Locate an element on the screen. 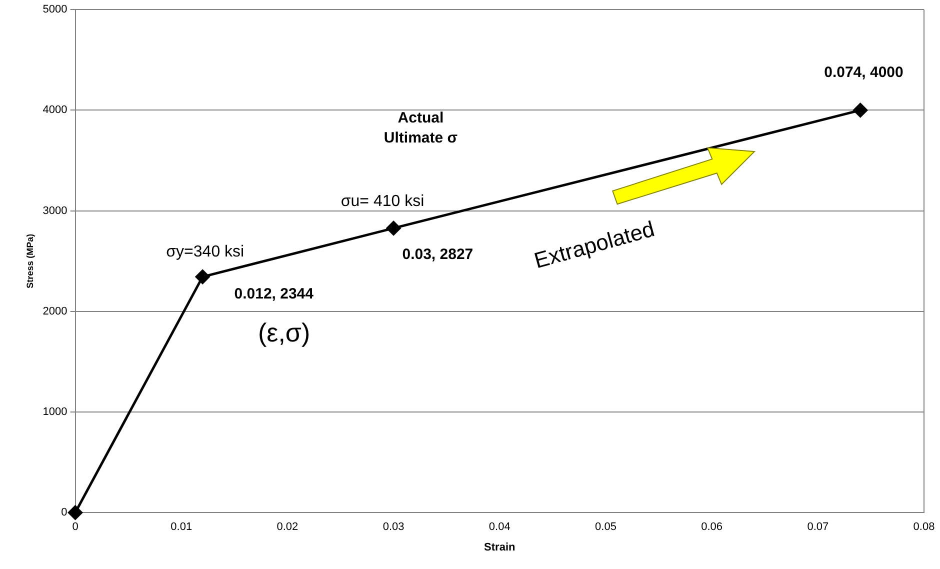 Image resolution: width=940 pixels, height=569 pixels. x-tick-label: 0.04 is located at coordinates (499, 527).